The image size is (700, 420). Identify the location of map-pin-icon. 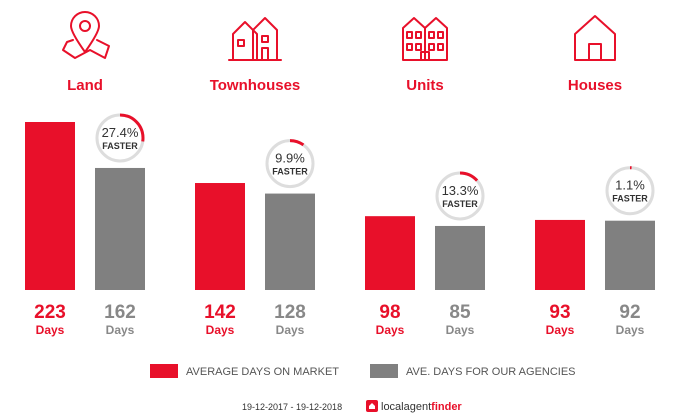
(86, 35).